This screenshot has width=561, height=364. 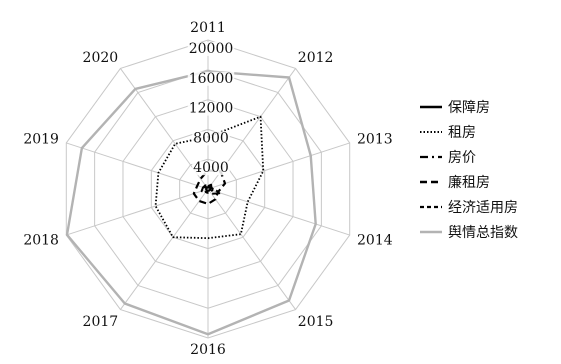 What do you see at coordinates (137, 166) in the screenshot?
I see `spoke-2019` at bounding box center [137, 166].